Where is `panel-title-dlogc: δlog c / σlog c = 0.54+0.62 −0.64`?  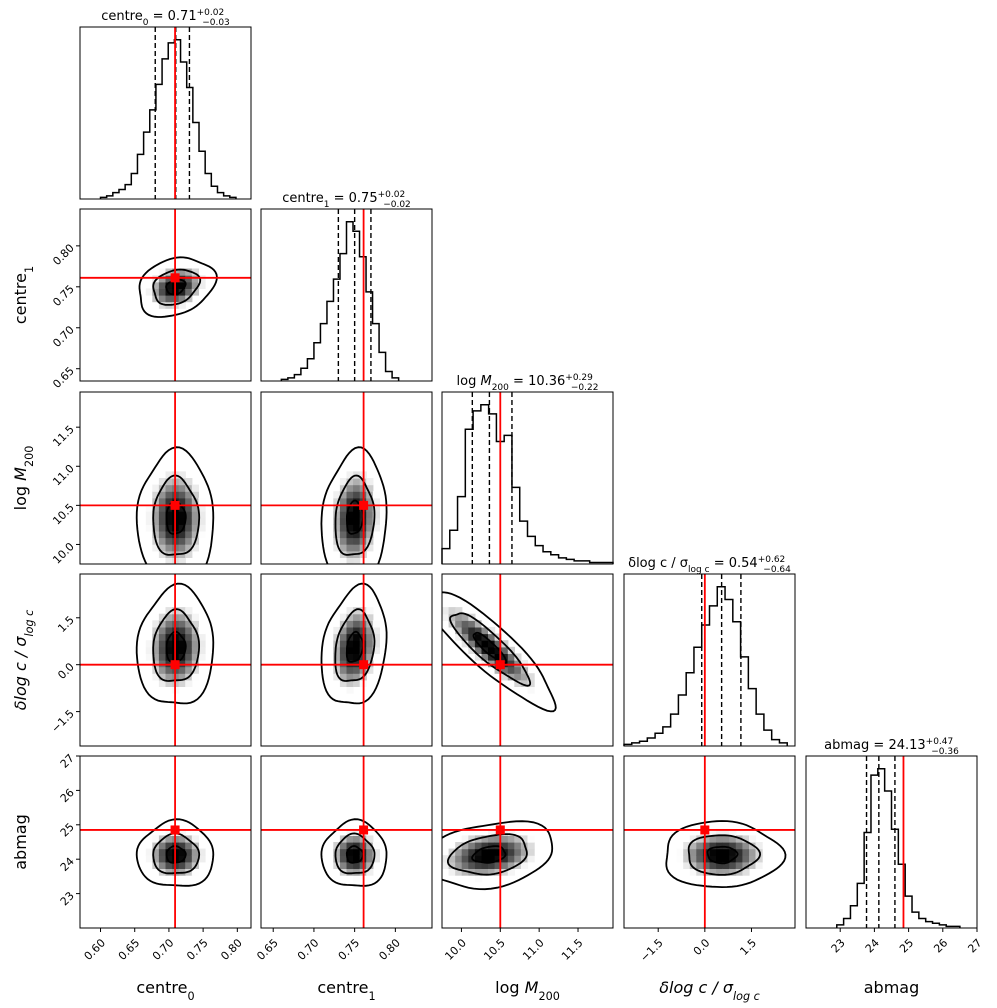 panel-title-dlogc: δlog c / σlog c = 0.54+0.62 −0.64 is located at coordinates (709, 565).